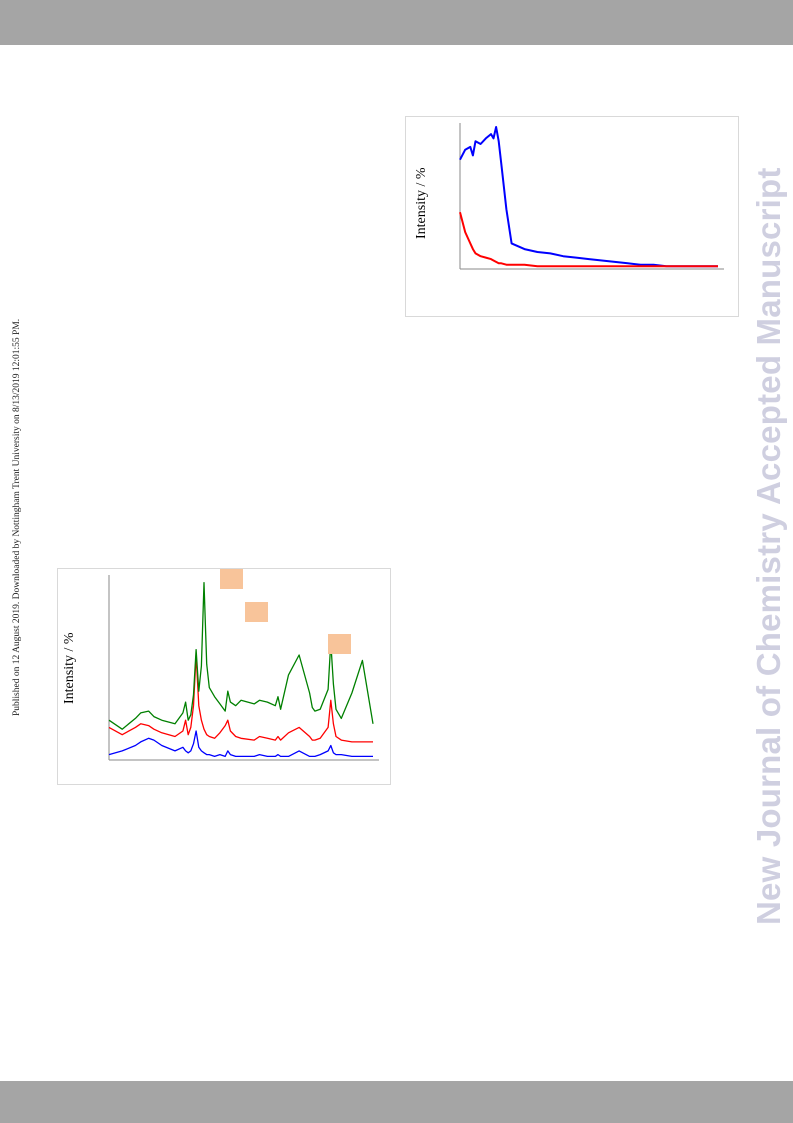 This screenshot has width=793, height=1123. I want to click on footer-bar, so click(396, 1102).